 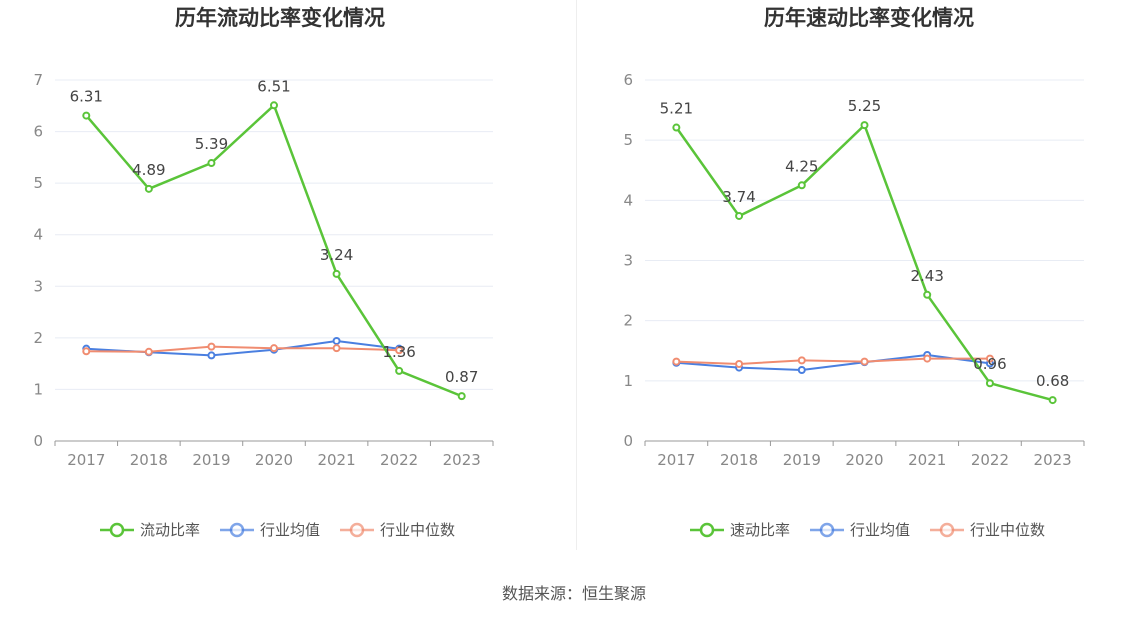 I want to click on data-label: 6.51, so click(x=273, y=86).